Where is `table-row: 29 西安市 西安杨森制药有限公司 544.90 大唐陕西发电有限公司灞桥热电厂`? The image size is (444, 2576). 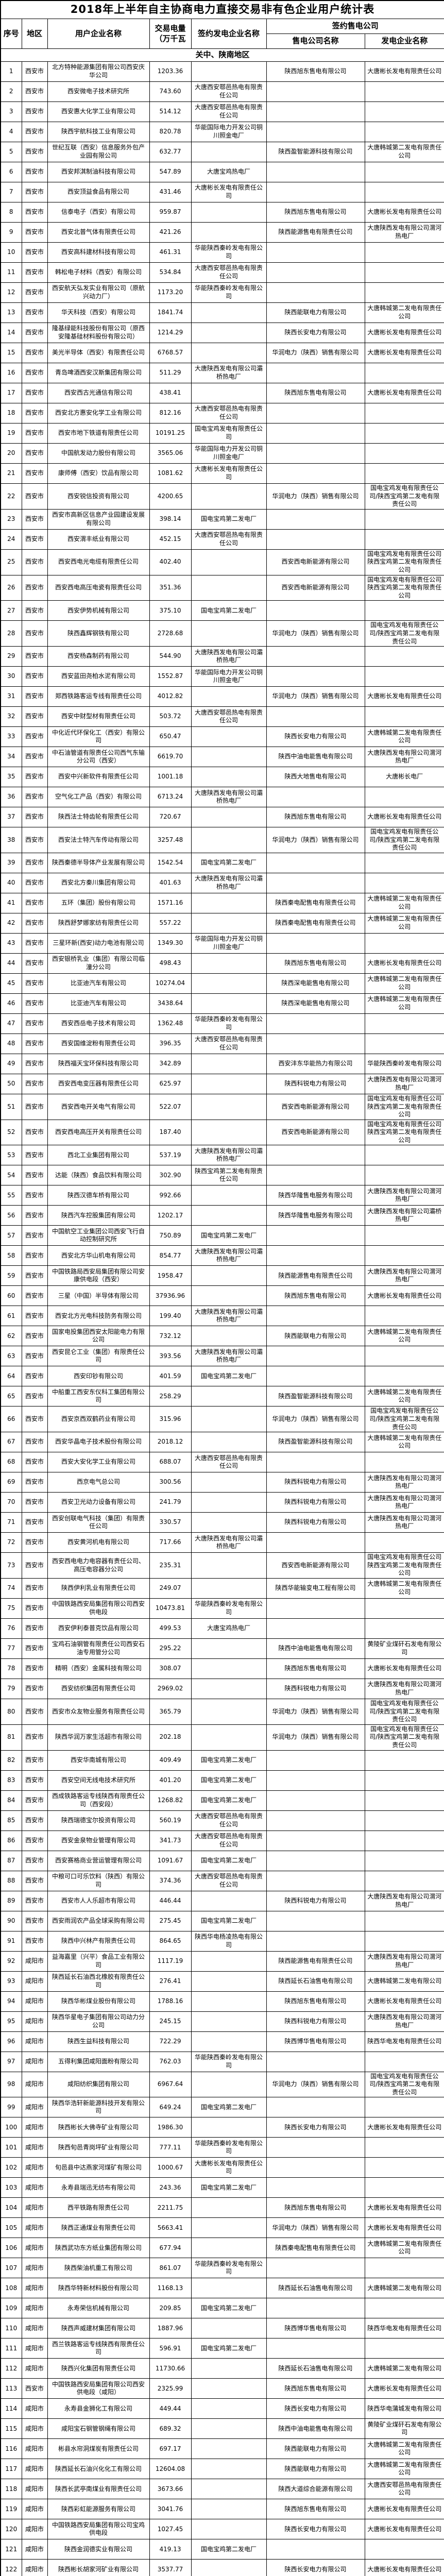 table-row: 29 西安市 西安杨森制药有限公司 544.90 大唐陕西发电有限公司灞桥热电厂 is located at coordinates (222, 657).